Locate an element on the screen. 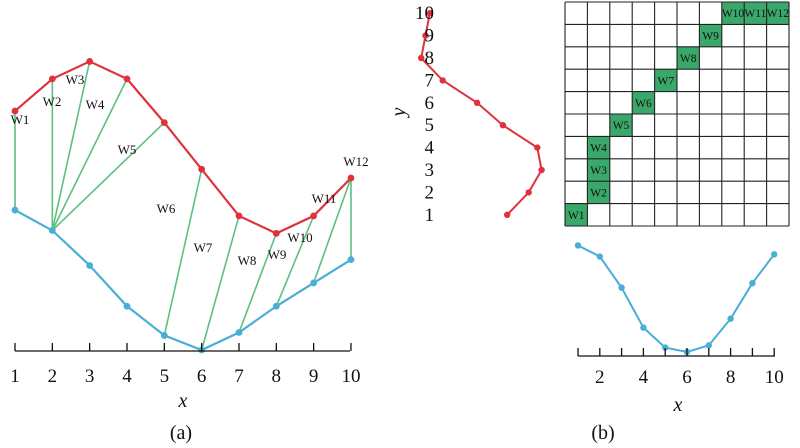 This screenshot has height=448, width=800. window-label-5: W5 is located at coordinates (127, 149).